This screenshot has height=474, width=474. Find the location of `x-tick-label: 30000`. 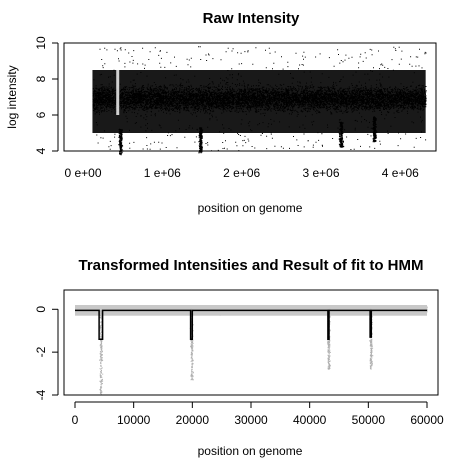

x-tick-label: 30000 is located at coordinates (251, 420).